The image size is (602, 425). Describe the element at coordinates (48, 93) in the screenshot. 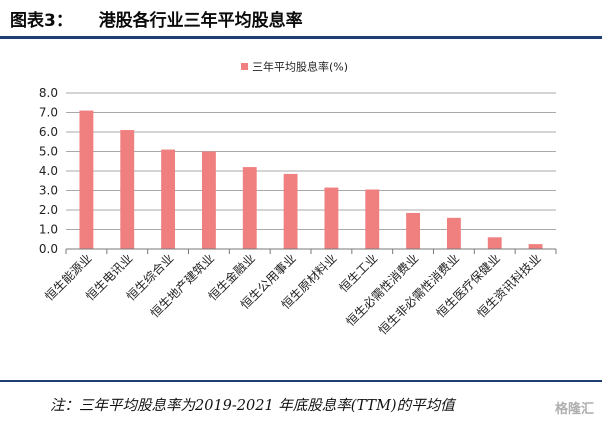

I see `y-tick-label: 8.0` at that location.